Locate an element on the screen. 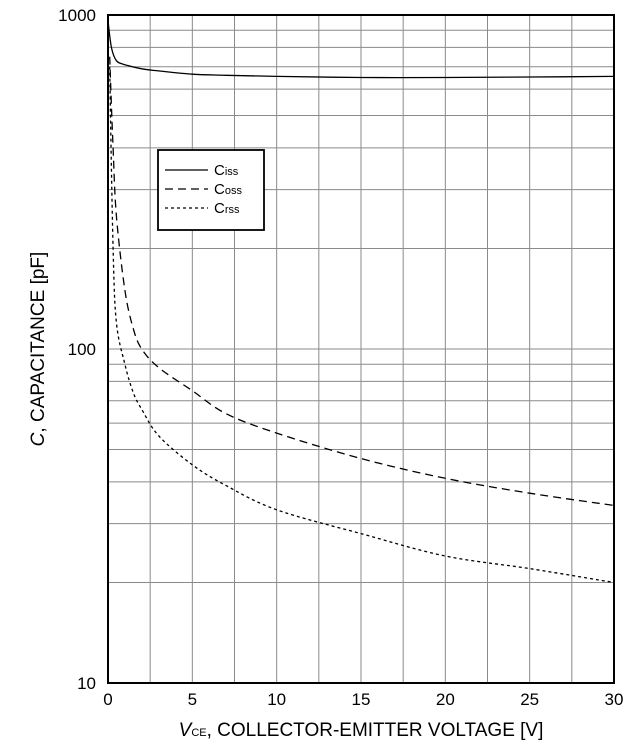 This screenshot has width=637, height=744. legend: Ciss Coss Crss is located at coordinates (211, 190).